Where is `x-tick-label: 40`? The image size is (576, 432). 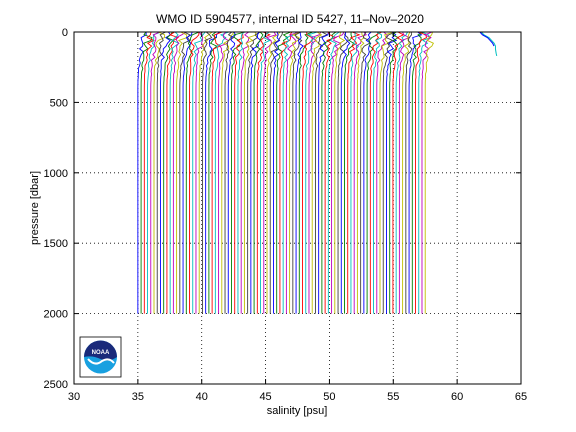
x-tick-label: 40 is located at coordinates (202, 397).